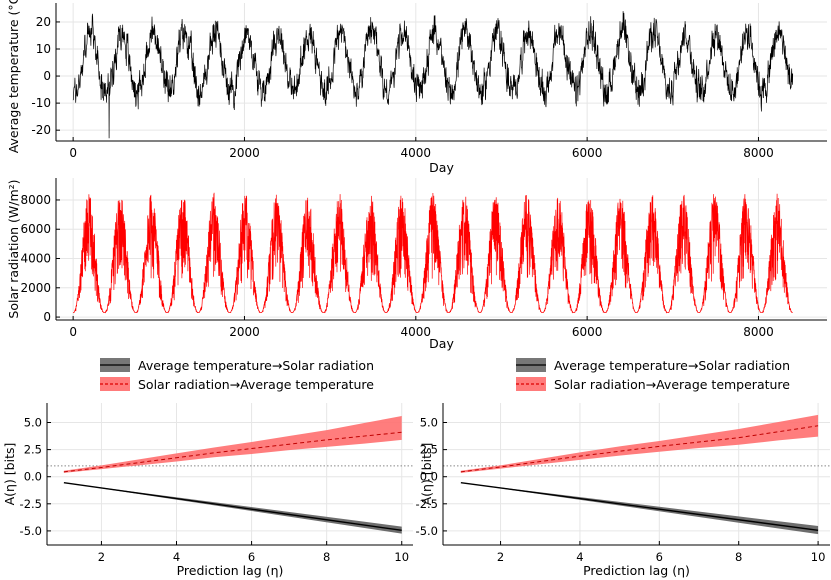  I want to click on y-tick-label: 4000, so click(35, 259).